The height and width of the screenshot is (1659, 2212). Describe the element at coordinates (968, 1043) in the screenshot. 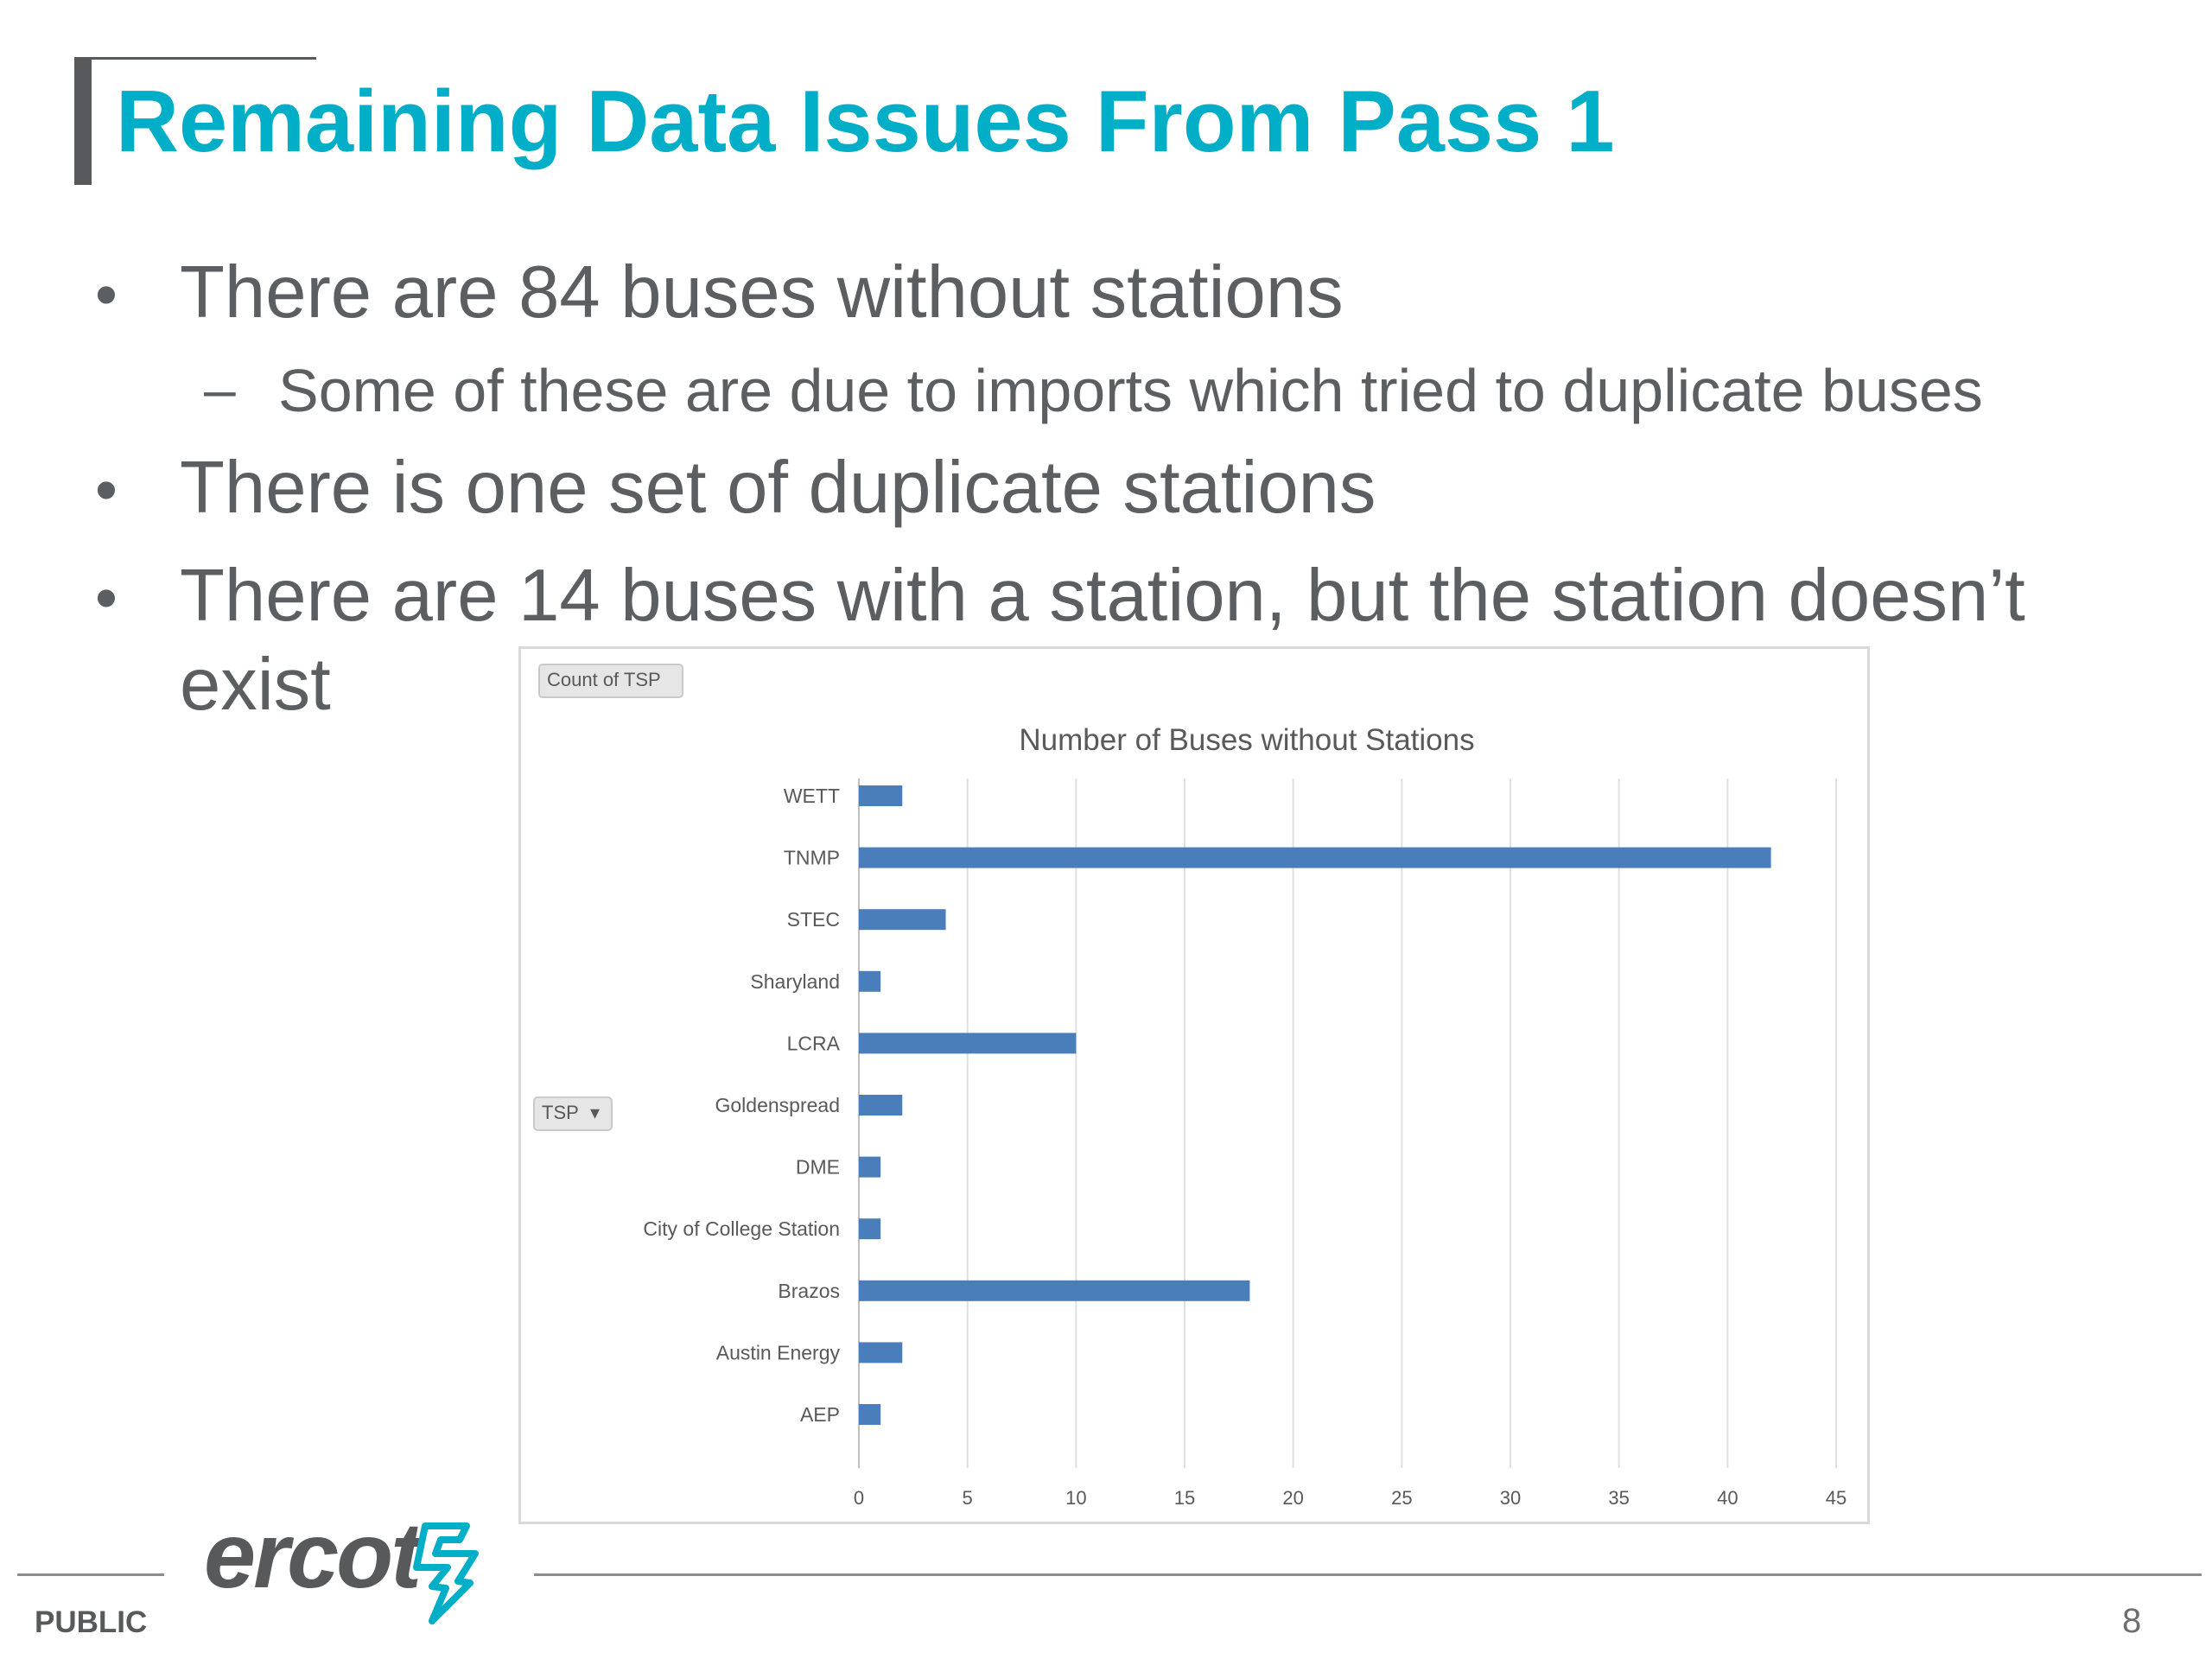

I see `bar-lcra` at that location.